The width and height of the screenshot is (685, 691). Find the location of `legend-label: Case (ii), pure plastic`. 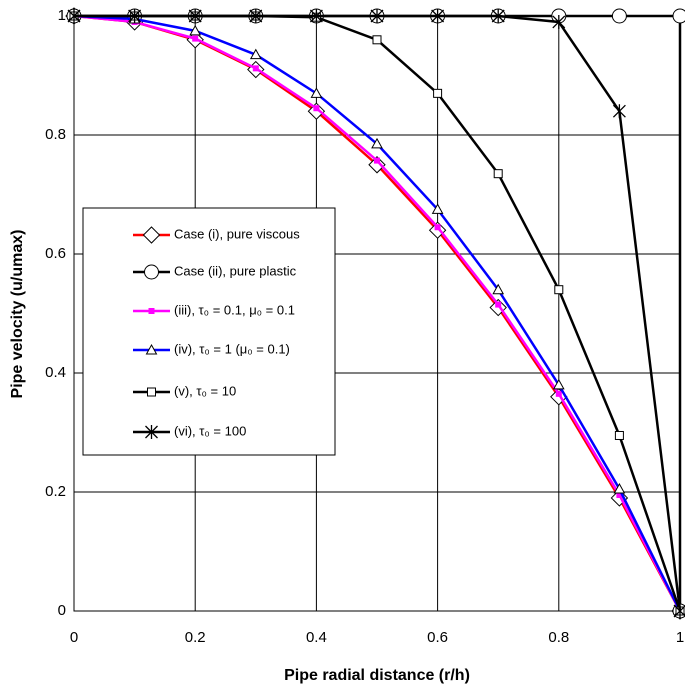

legend-label: Case (ii), pure plastic is located at coordinates (235, 270).